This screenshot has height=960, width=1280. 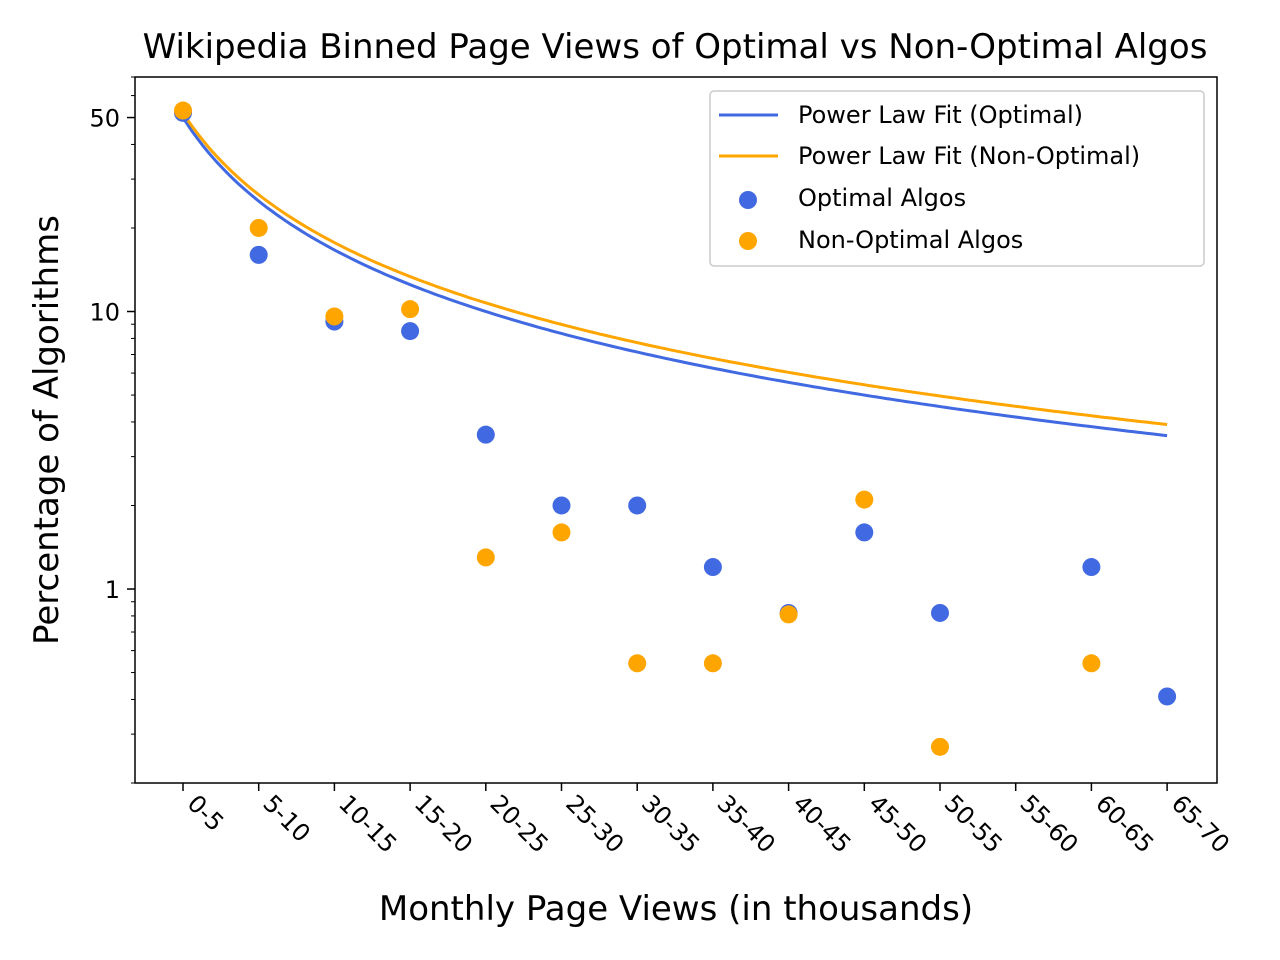 I want to click on y-tick-label-10: 10, so click(x=104, y=313).